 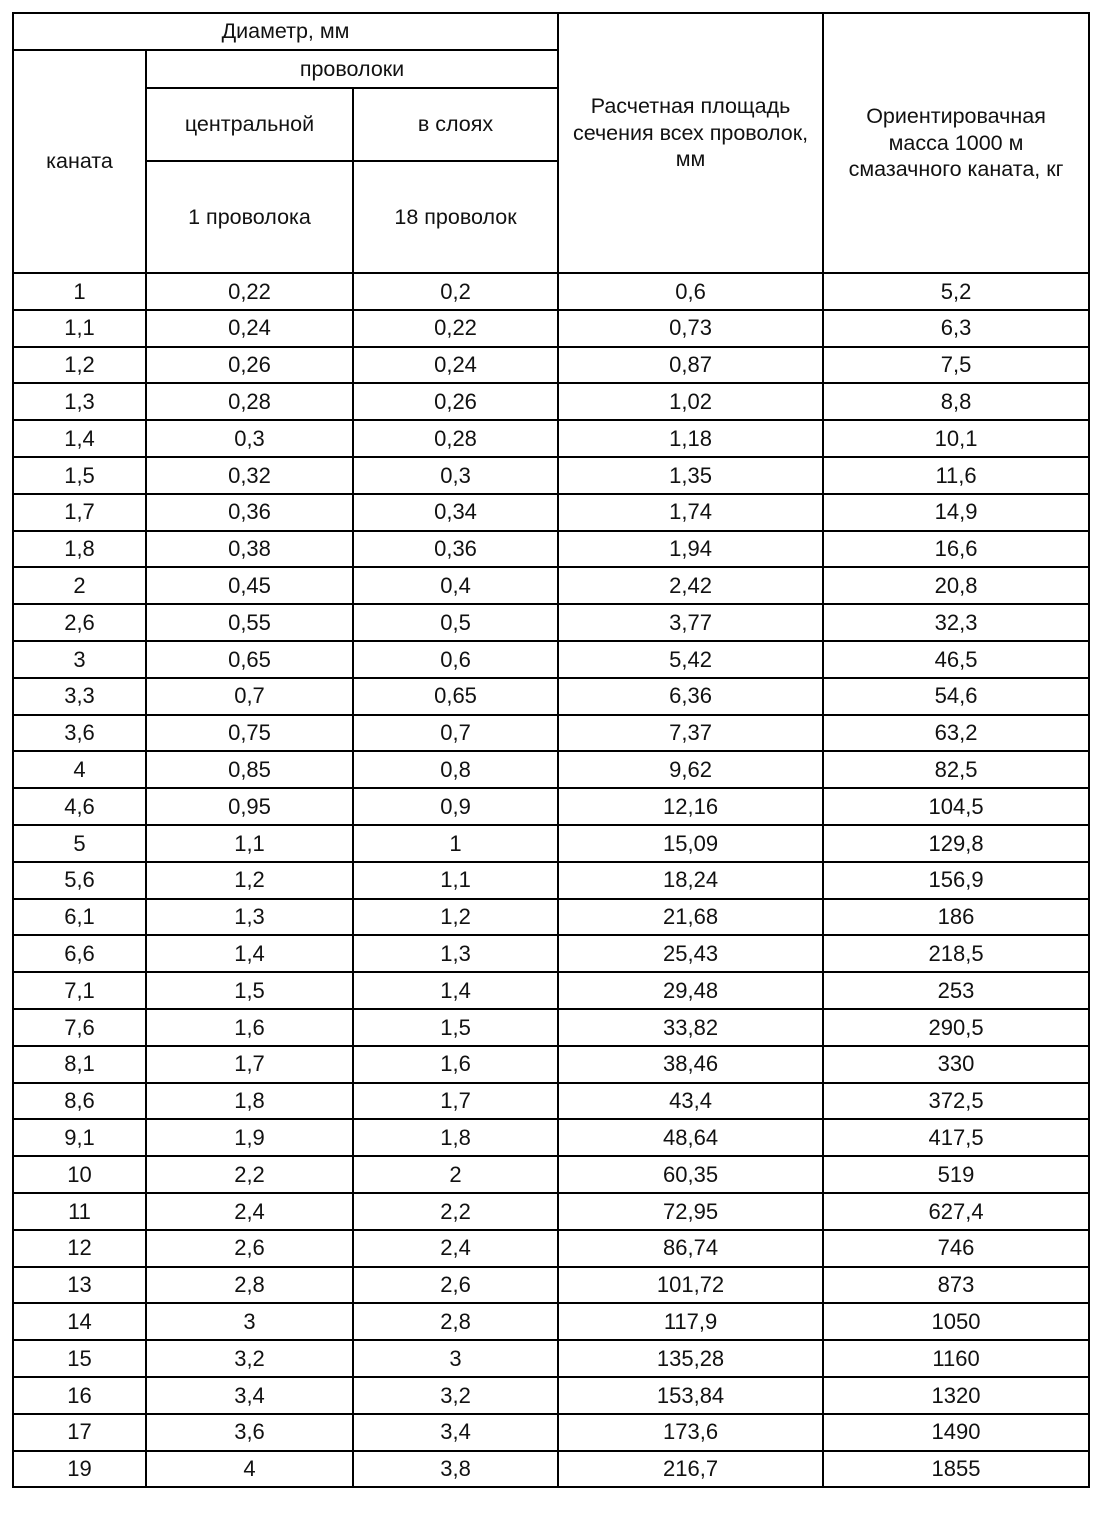 What do you see at coordinates (455, 806) in the screenshot?
I see `cell-layer-wire: 0,9` at bounding box center [455, 806].